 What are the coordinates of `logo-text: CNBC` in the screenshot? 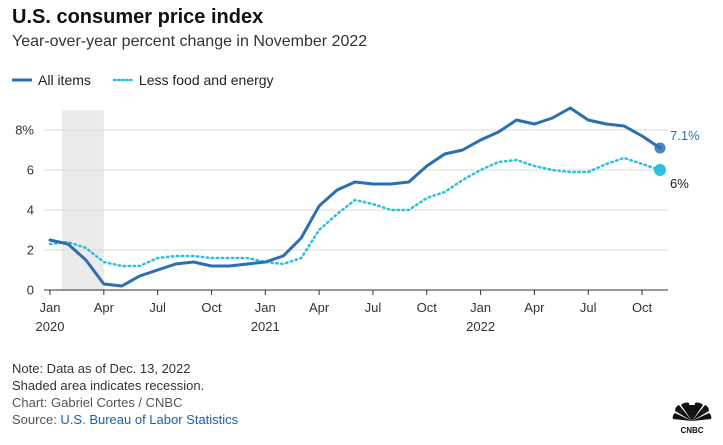 It's located at (691, 430).